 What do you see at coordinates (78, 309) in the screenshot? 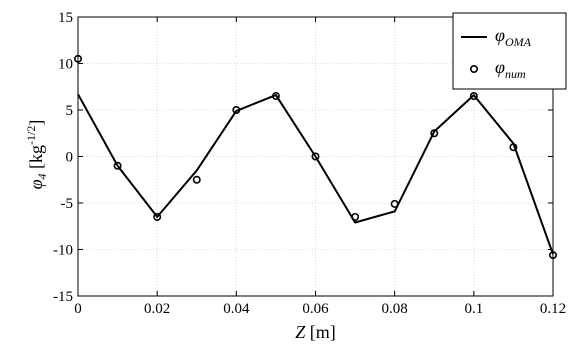
I see `x-tick-label: 0` at bounding box center [78, 309].